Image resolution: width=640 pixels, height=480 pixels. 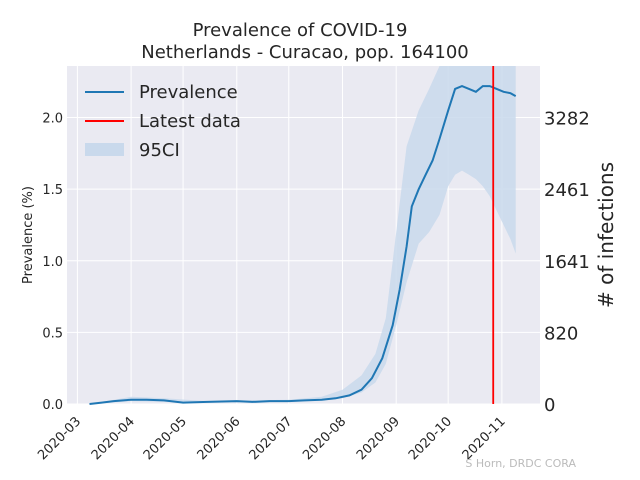 I want to click on chart-subtitle: Netherlands - Curacao, pop. 164100, so click(x=304, y=52).